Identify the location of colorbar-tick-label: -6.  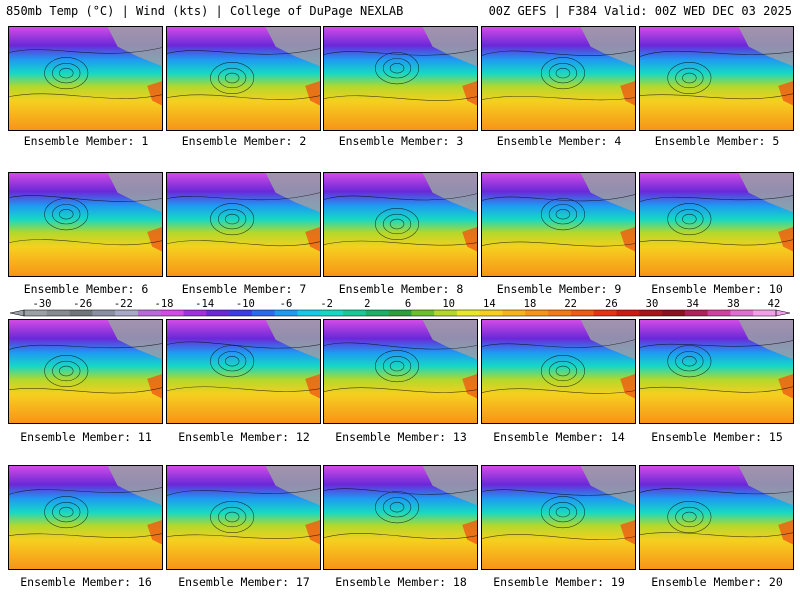
(286, 304).